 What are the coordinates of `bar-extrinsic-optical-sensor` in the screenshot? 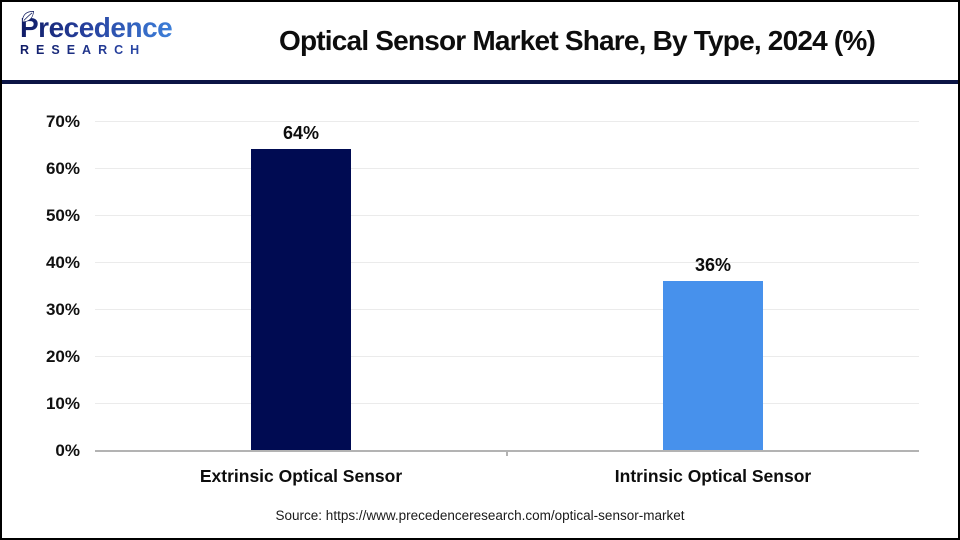 It's located at (301, 299).